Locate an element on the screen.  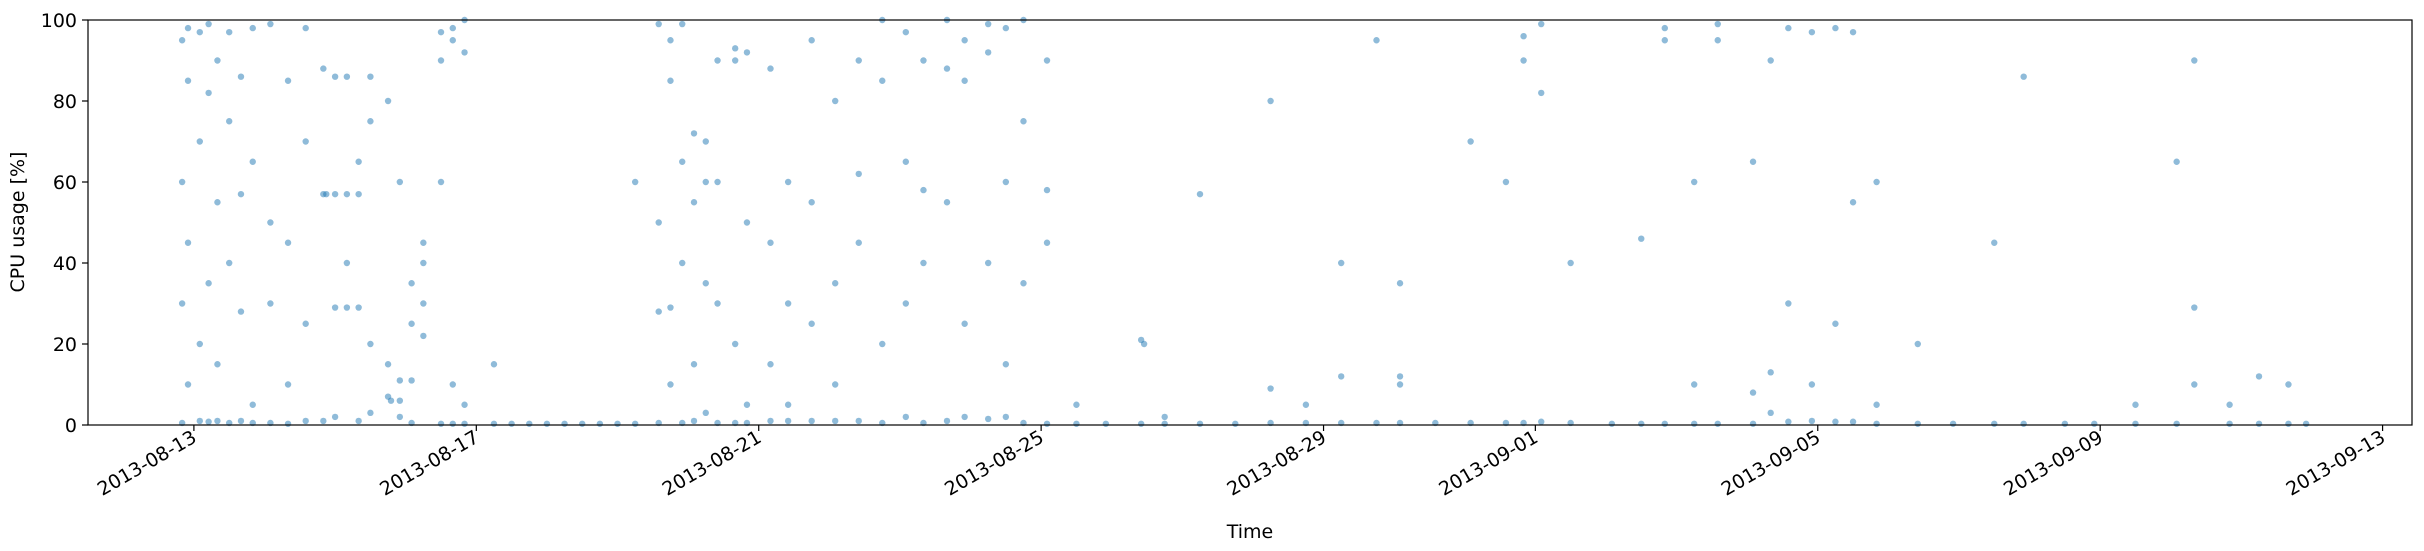
x-tick-label: 2013-09-01 is located at coordinates (1488, 463).